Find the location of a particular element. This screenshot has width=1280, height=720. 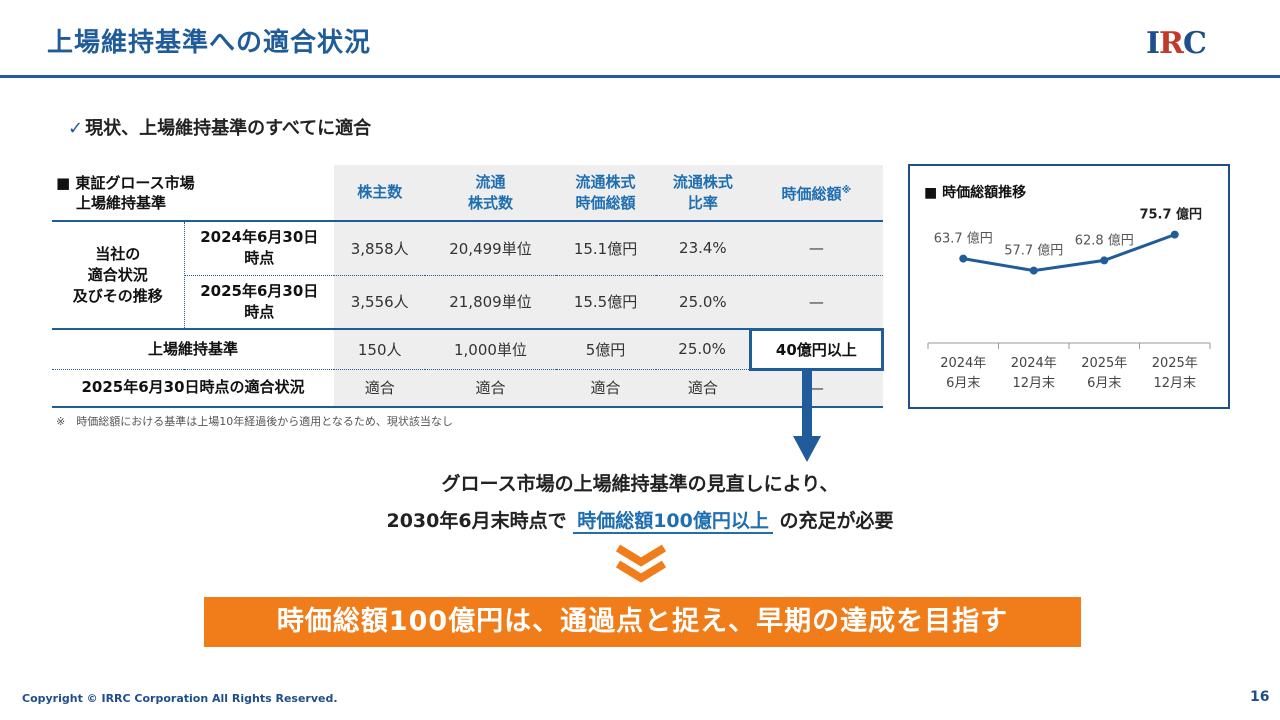

data-label: 57.7 億円 is located at coordinates (1033, 251).